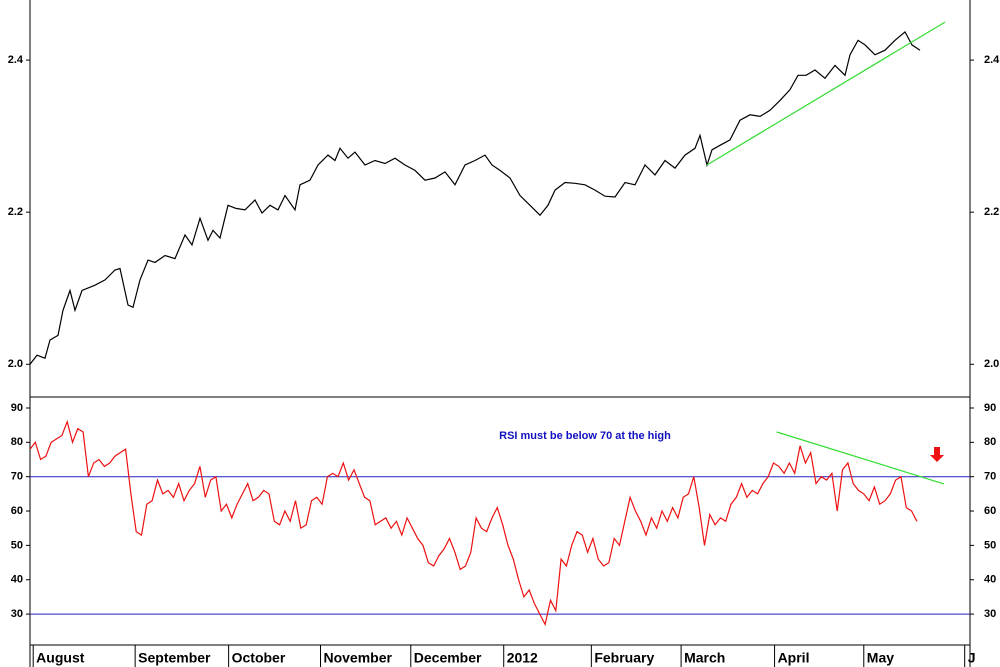 Image resolution: width=1000 pixels, height=667 pixels. What do you see at coordinates (522, 658) in the screenshot?
I see `x-tick-label: 2012` at bounding box center [522, 658].